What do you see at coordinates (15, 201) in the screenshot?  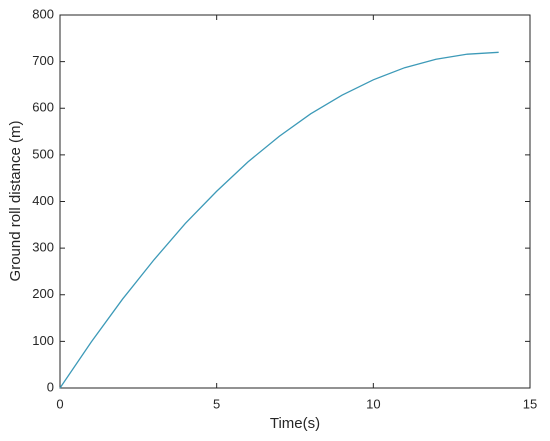 I see `y-axis-label: Ground roll distance (m)` at bounding box center [15, 201].